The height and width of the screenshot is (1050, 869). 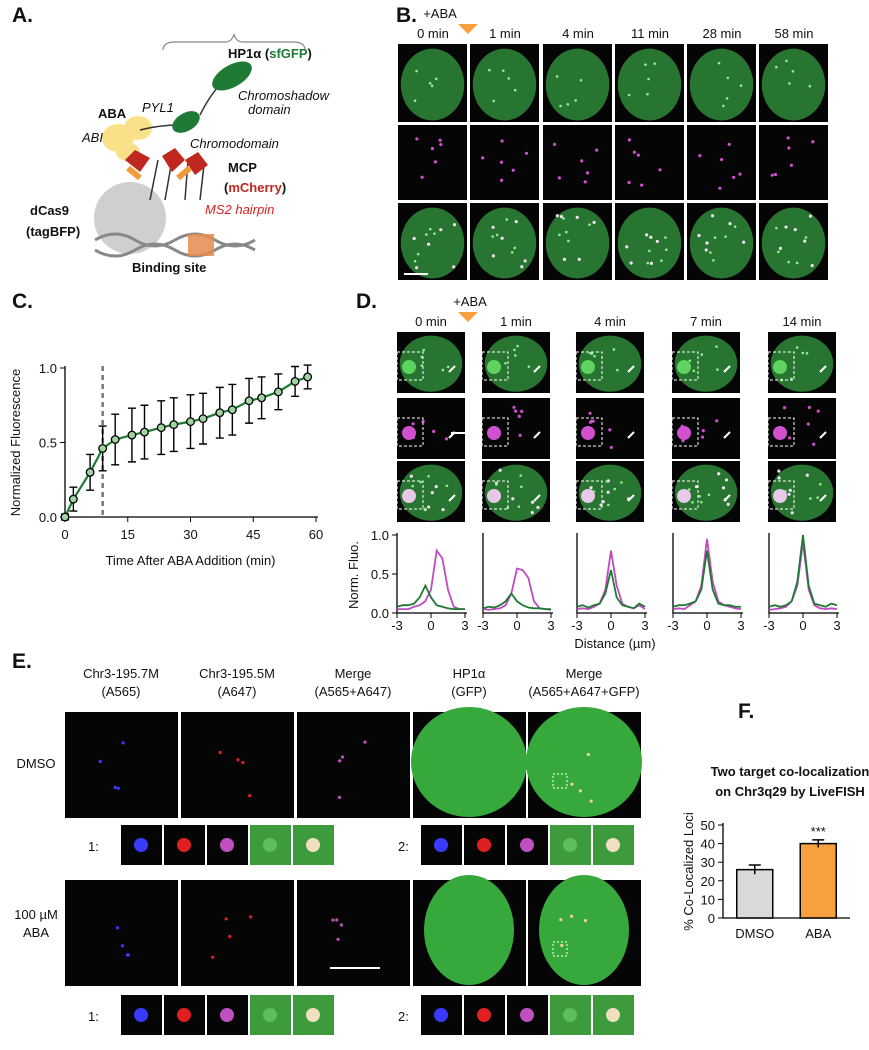 I want to click on chromodomain-shape, so click(x=186, y=122).